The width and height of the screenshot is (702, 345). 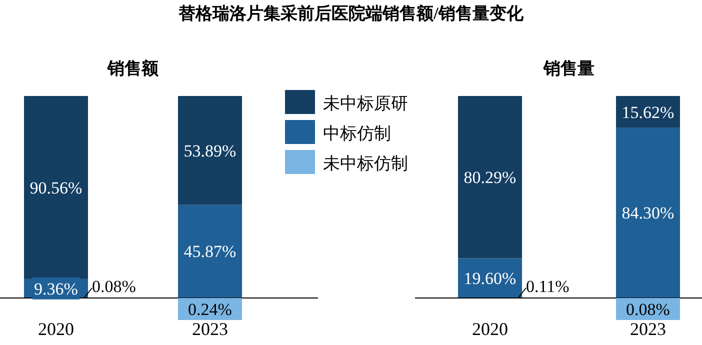 What do you see at coordinates (56, 188) in the screenshot?
I see `data-label: 90.56%` at bounding box center [56, 188].